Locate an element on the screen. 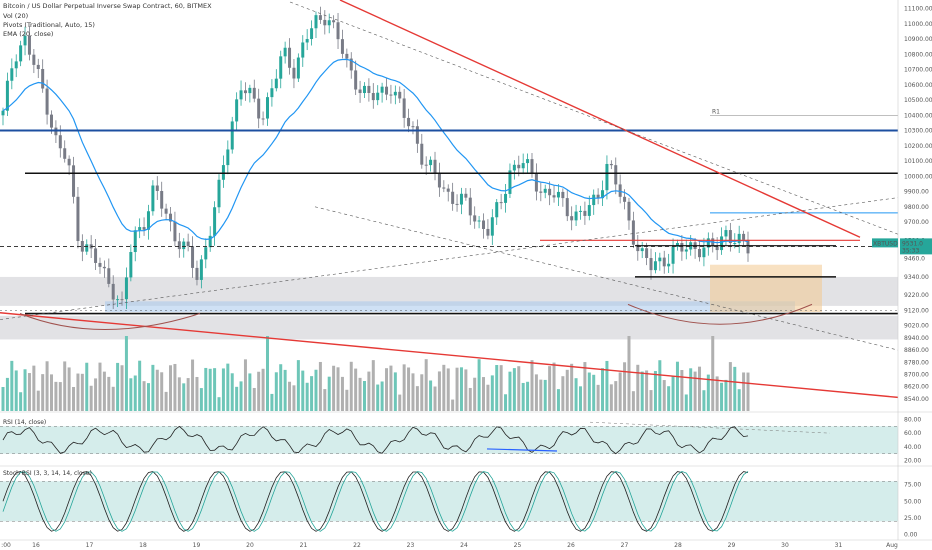 The width and height of the screenshot is (932, 550). price-tick-label: 10900.00 is located at coordinates (918, 39).